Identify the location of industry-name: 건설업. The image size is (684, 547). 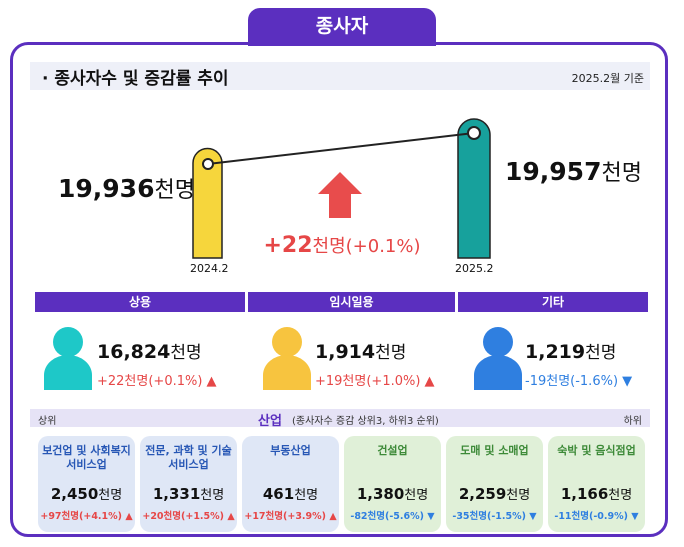
(392, 450).